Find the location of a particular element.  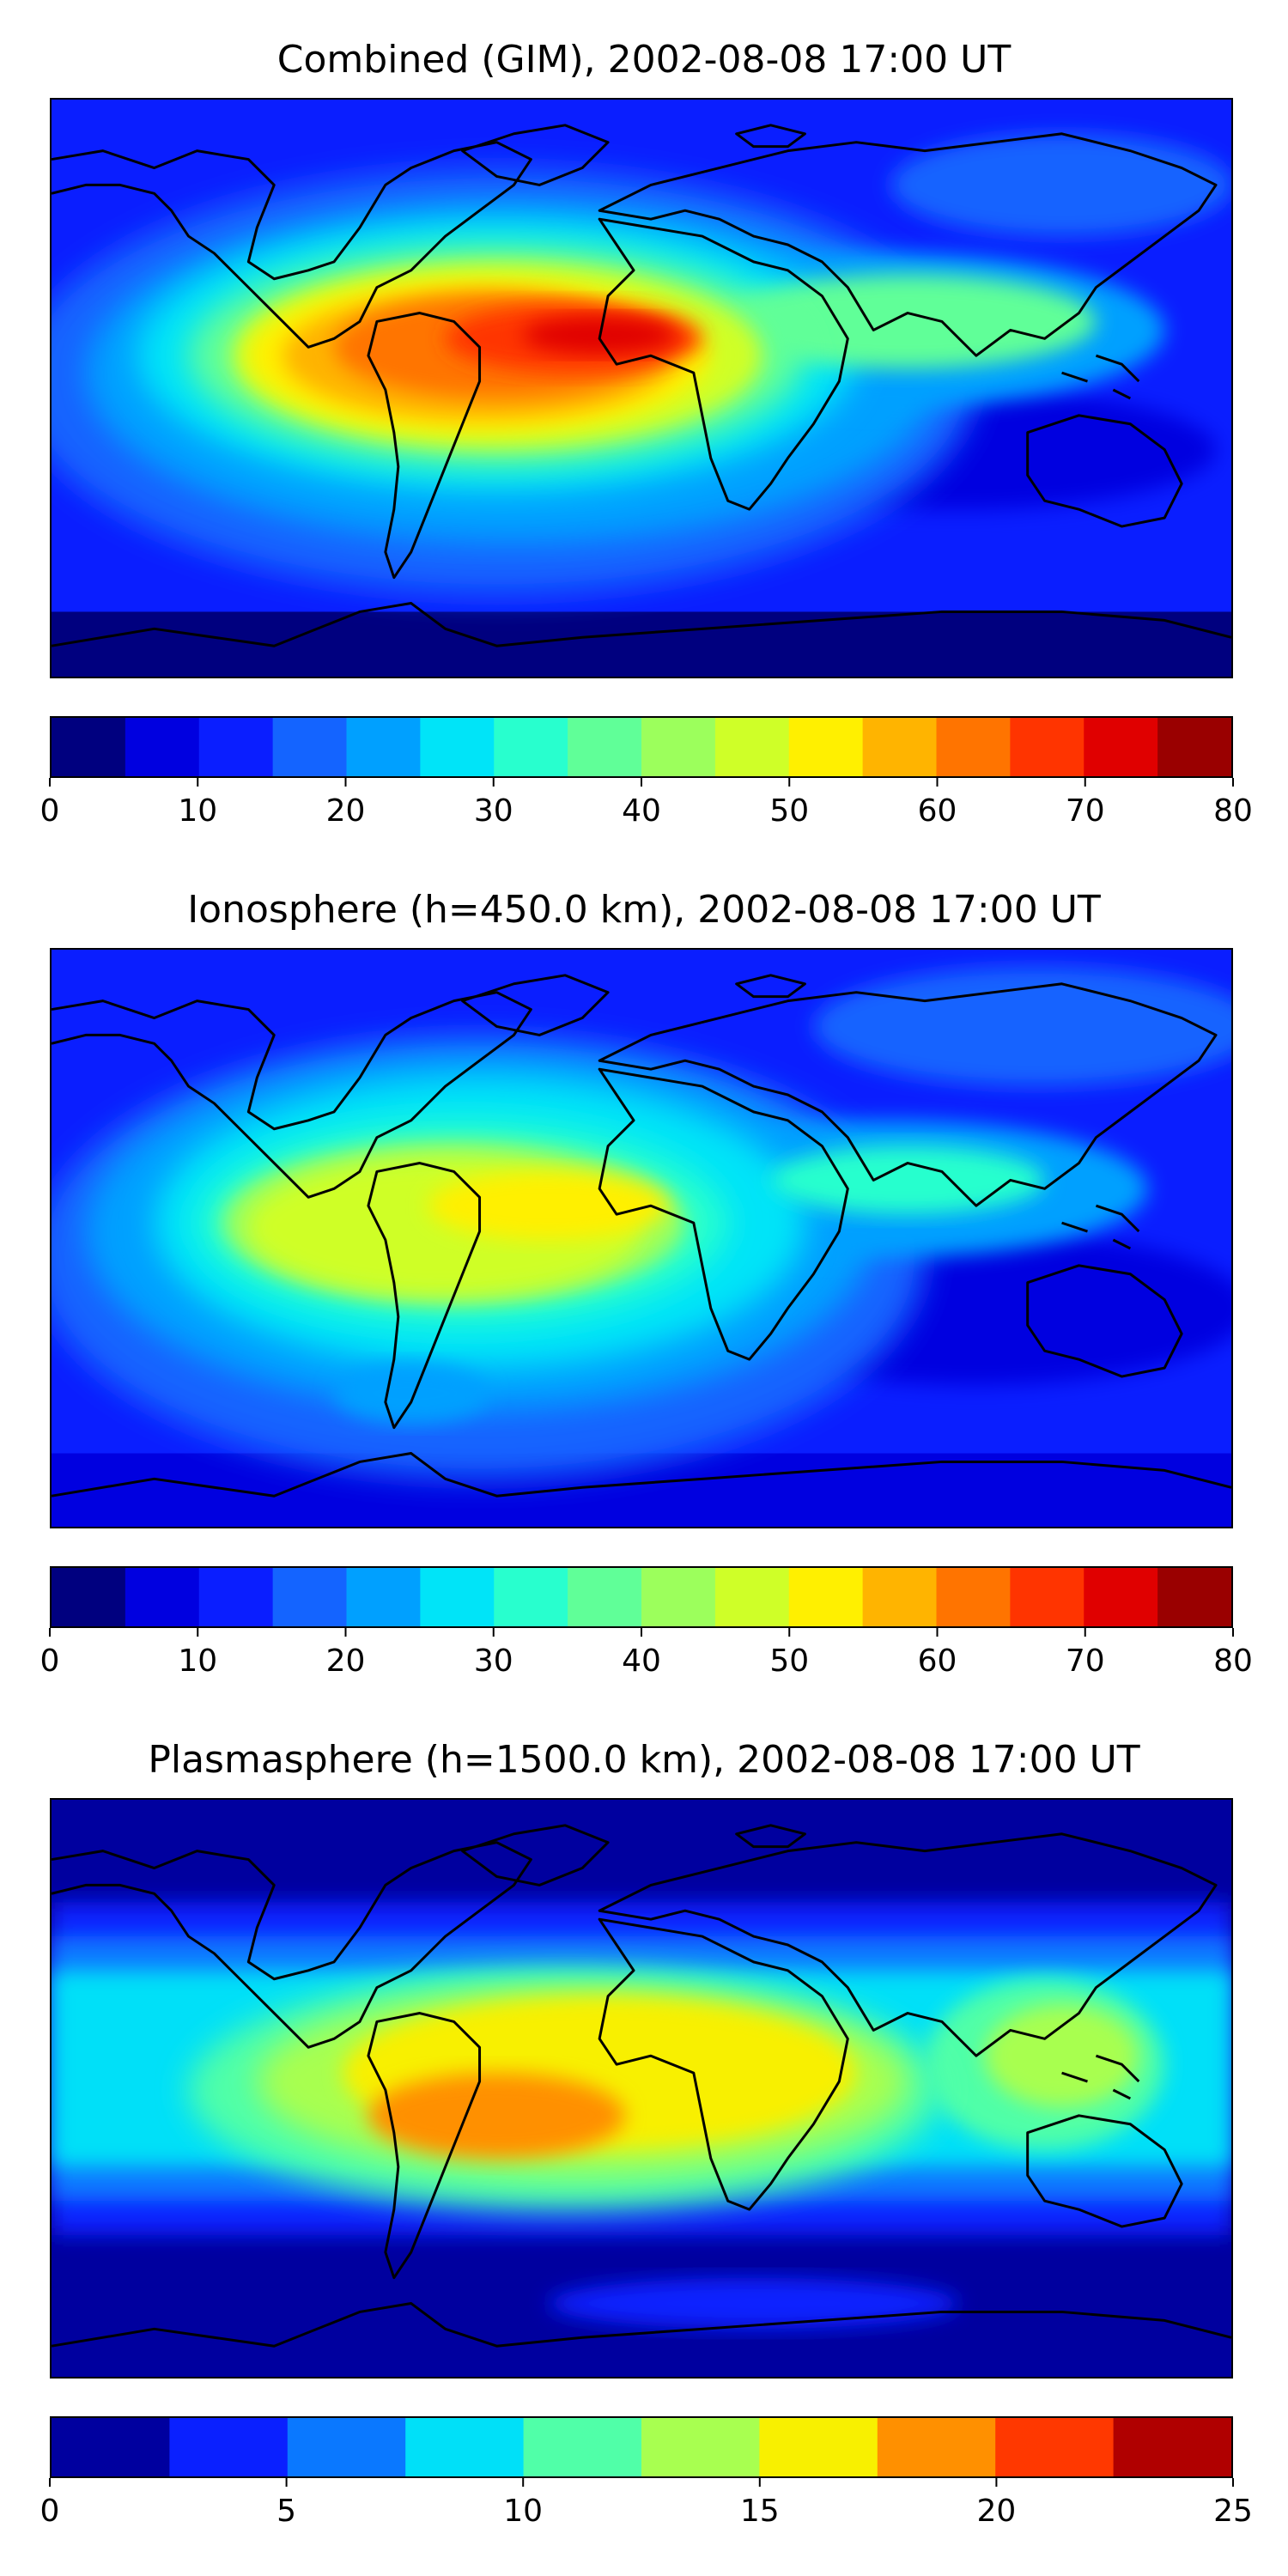

colorbar-3-ticks: 0 5 10 15 20 25 is located at coordinates (647, 2508).